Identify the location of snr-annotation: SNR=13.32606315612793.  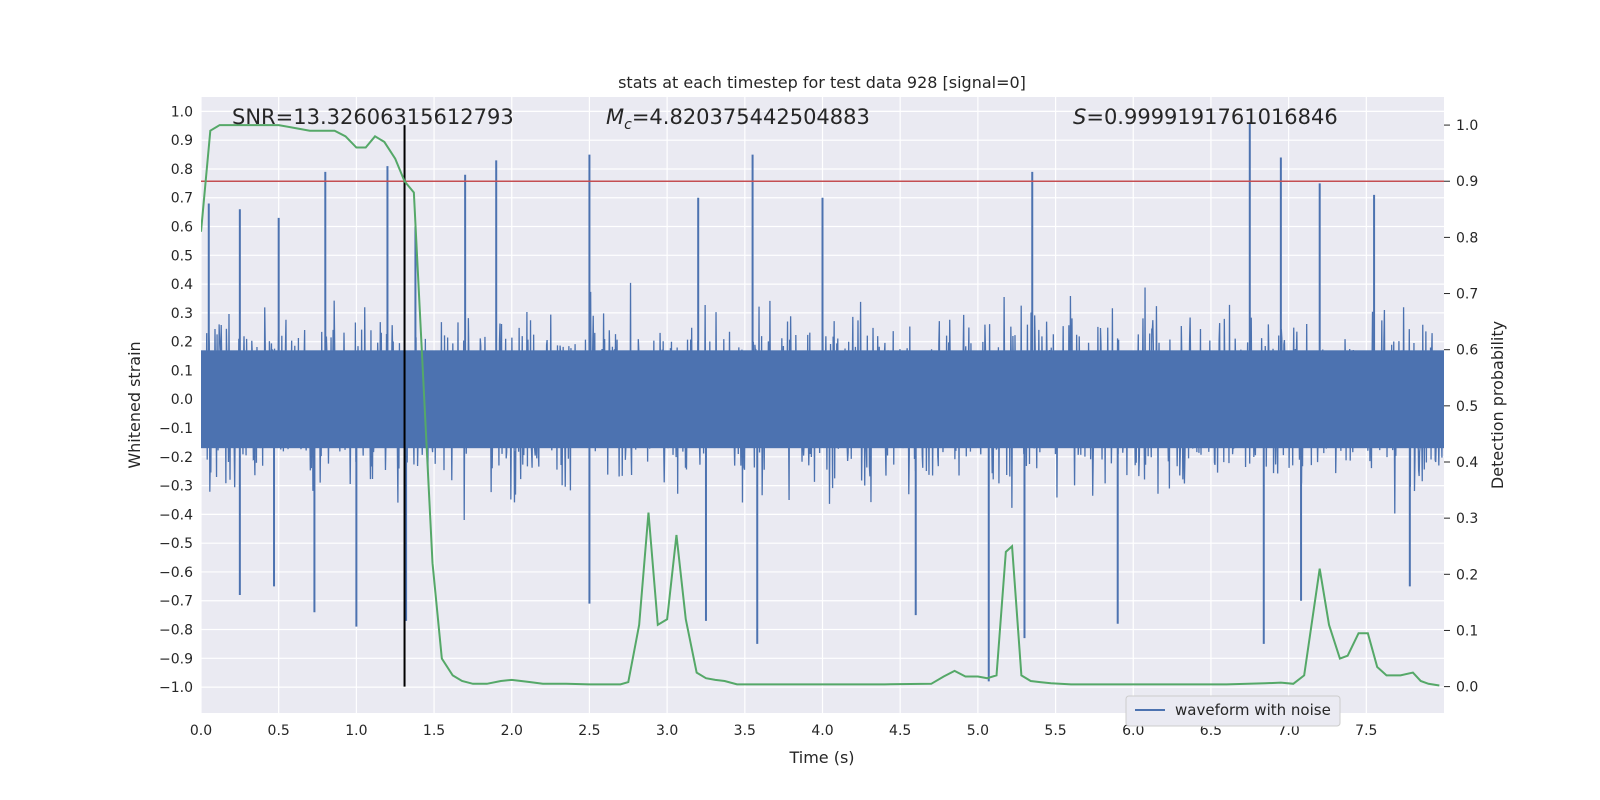
(373, 117).